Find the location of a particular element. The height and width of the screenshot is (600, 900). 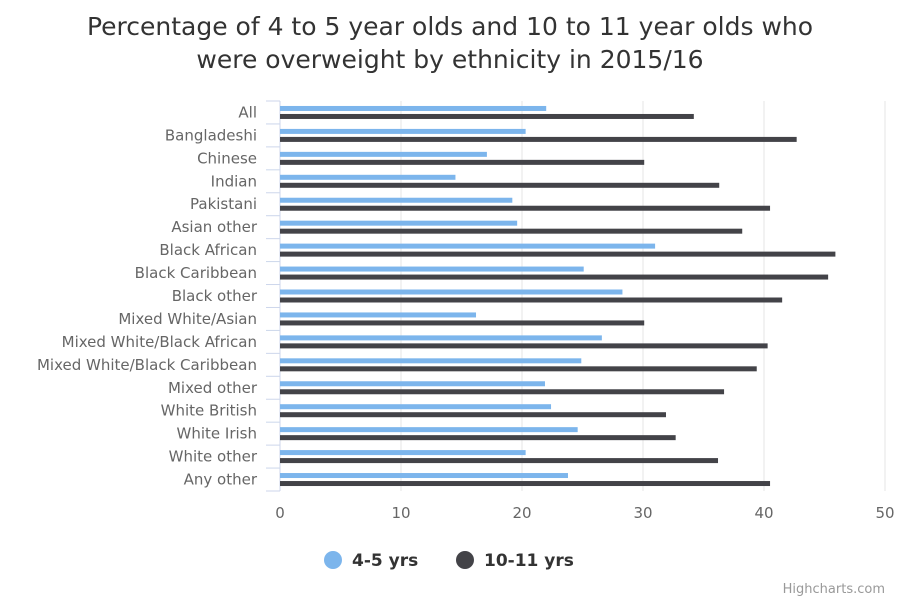

category-label: Mixed other is located at coordinates (213, 388).